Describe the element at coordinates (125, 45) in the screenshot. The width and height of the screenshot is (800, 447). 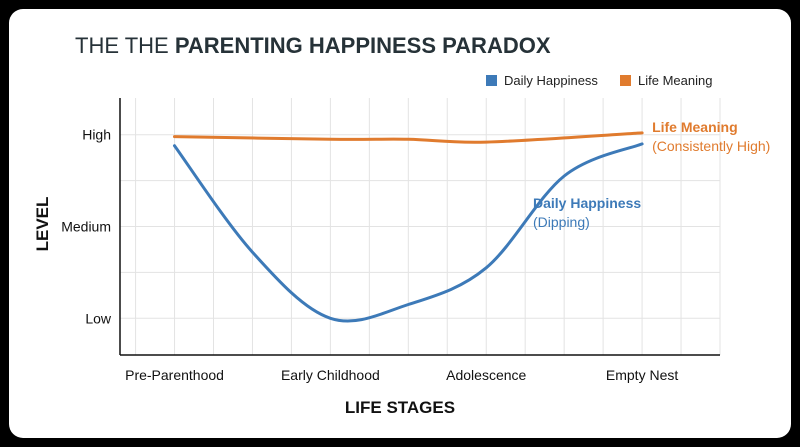
I see `chart-title-prefix: THE THE` at that location.